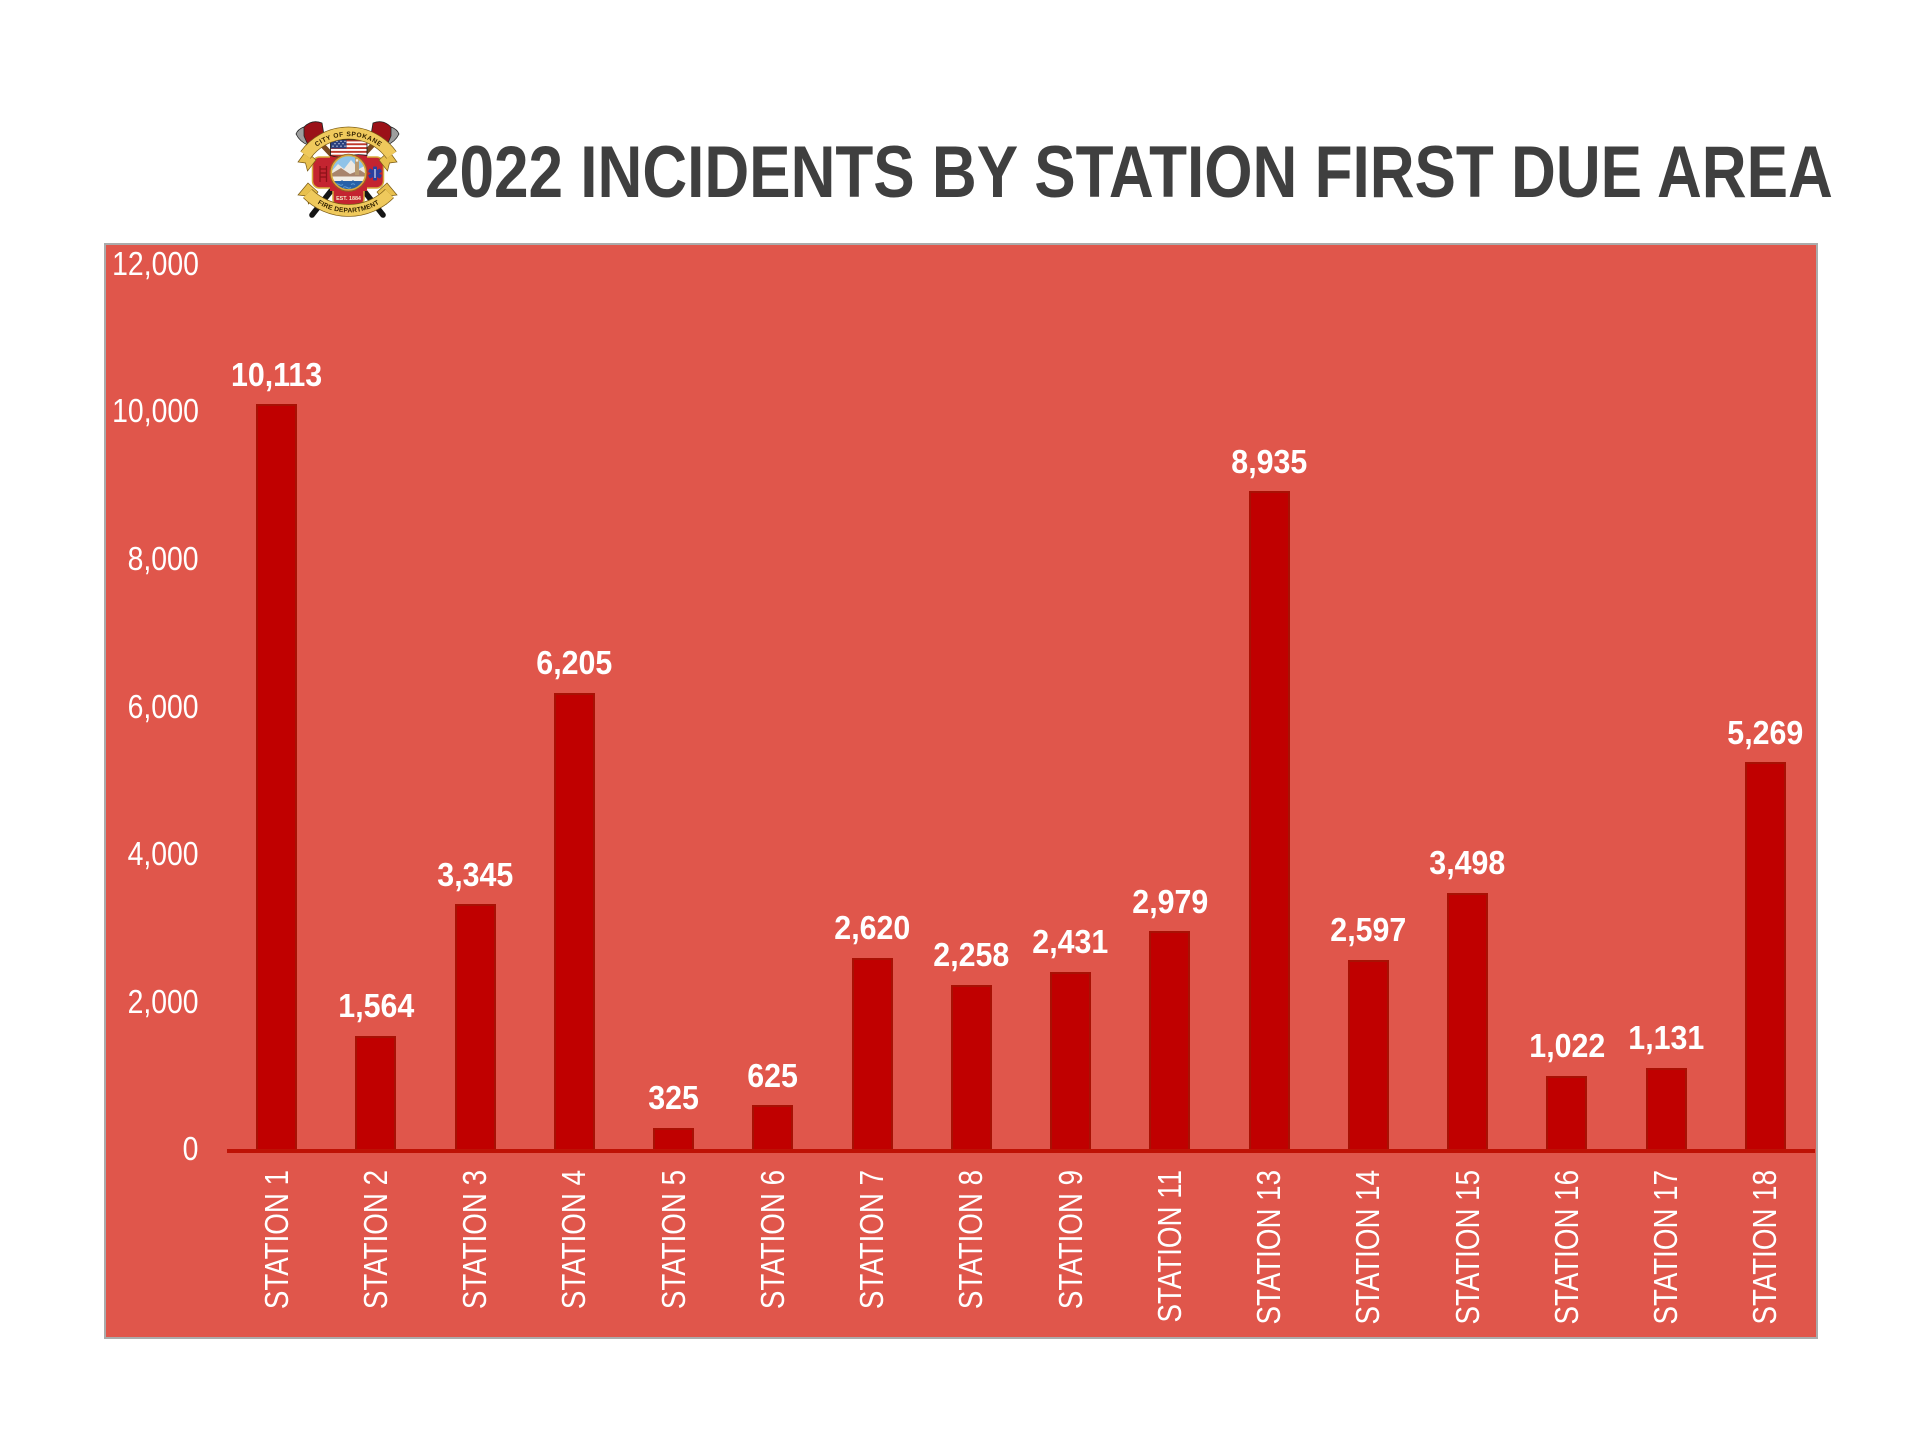  I want to click on svg-text: EST. 1884, so click(348, 199).